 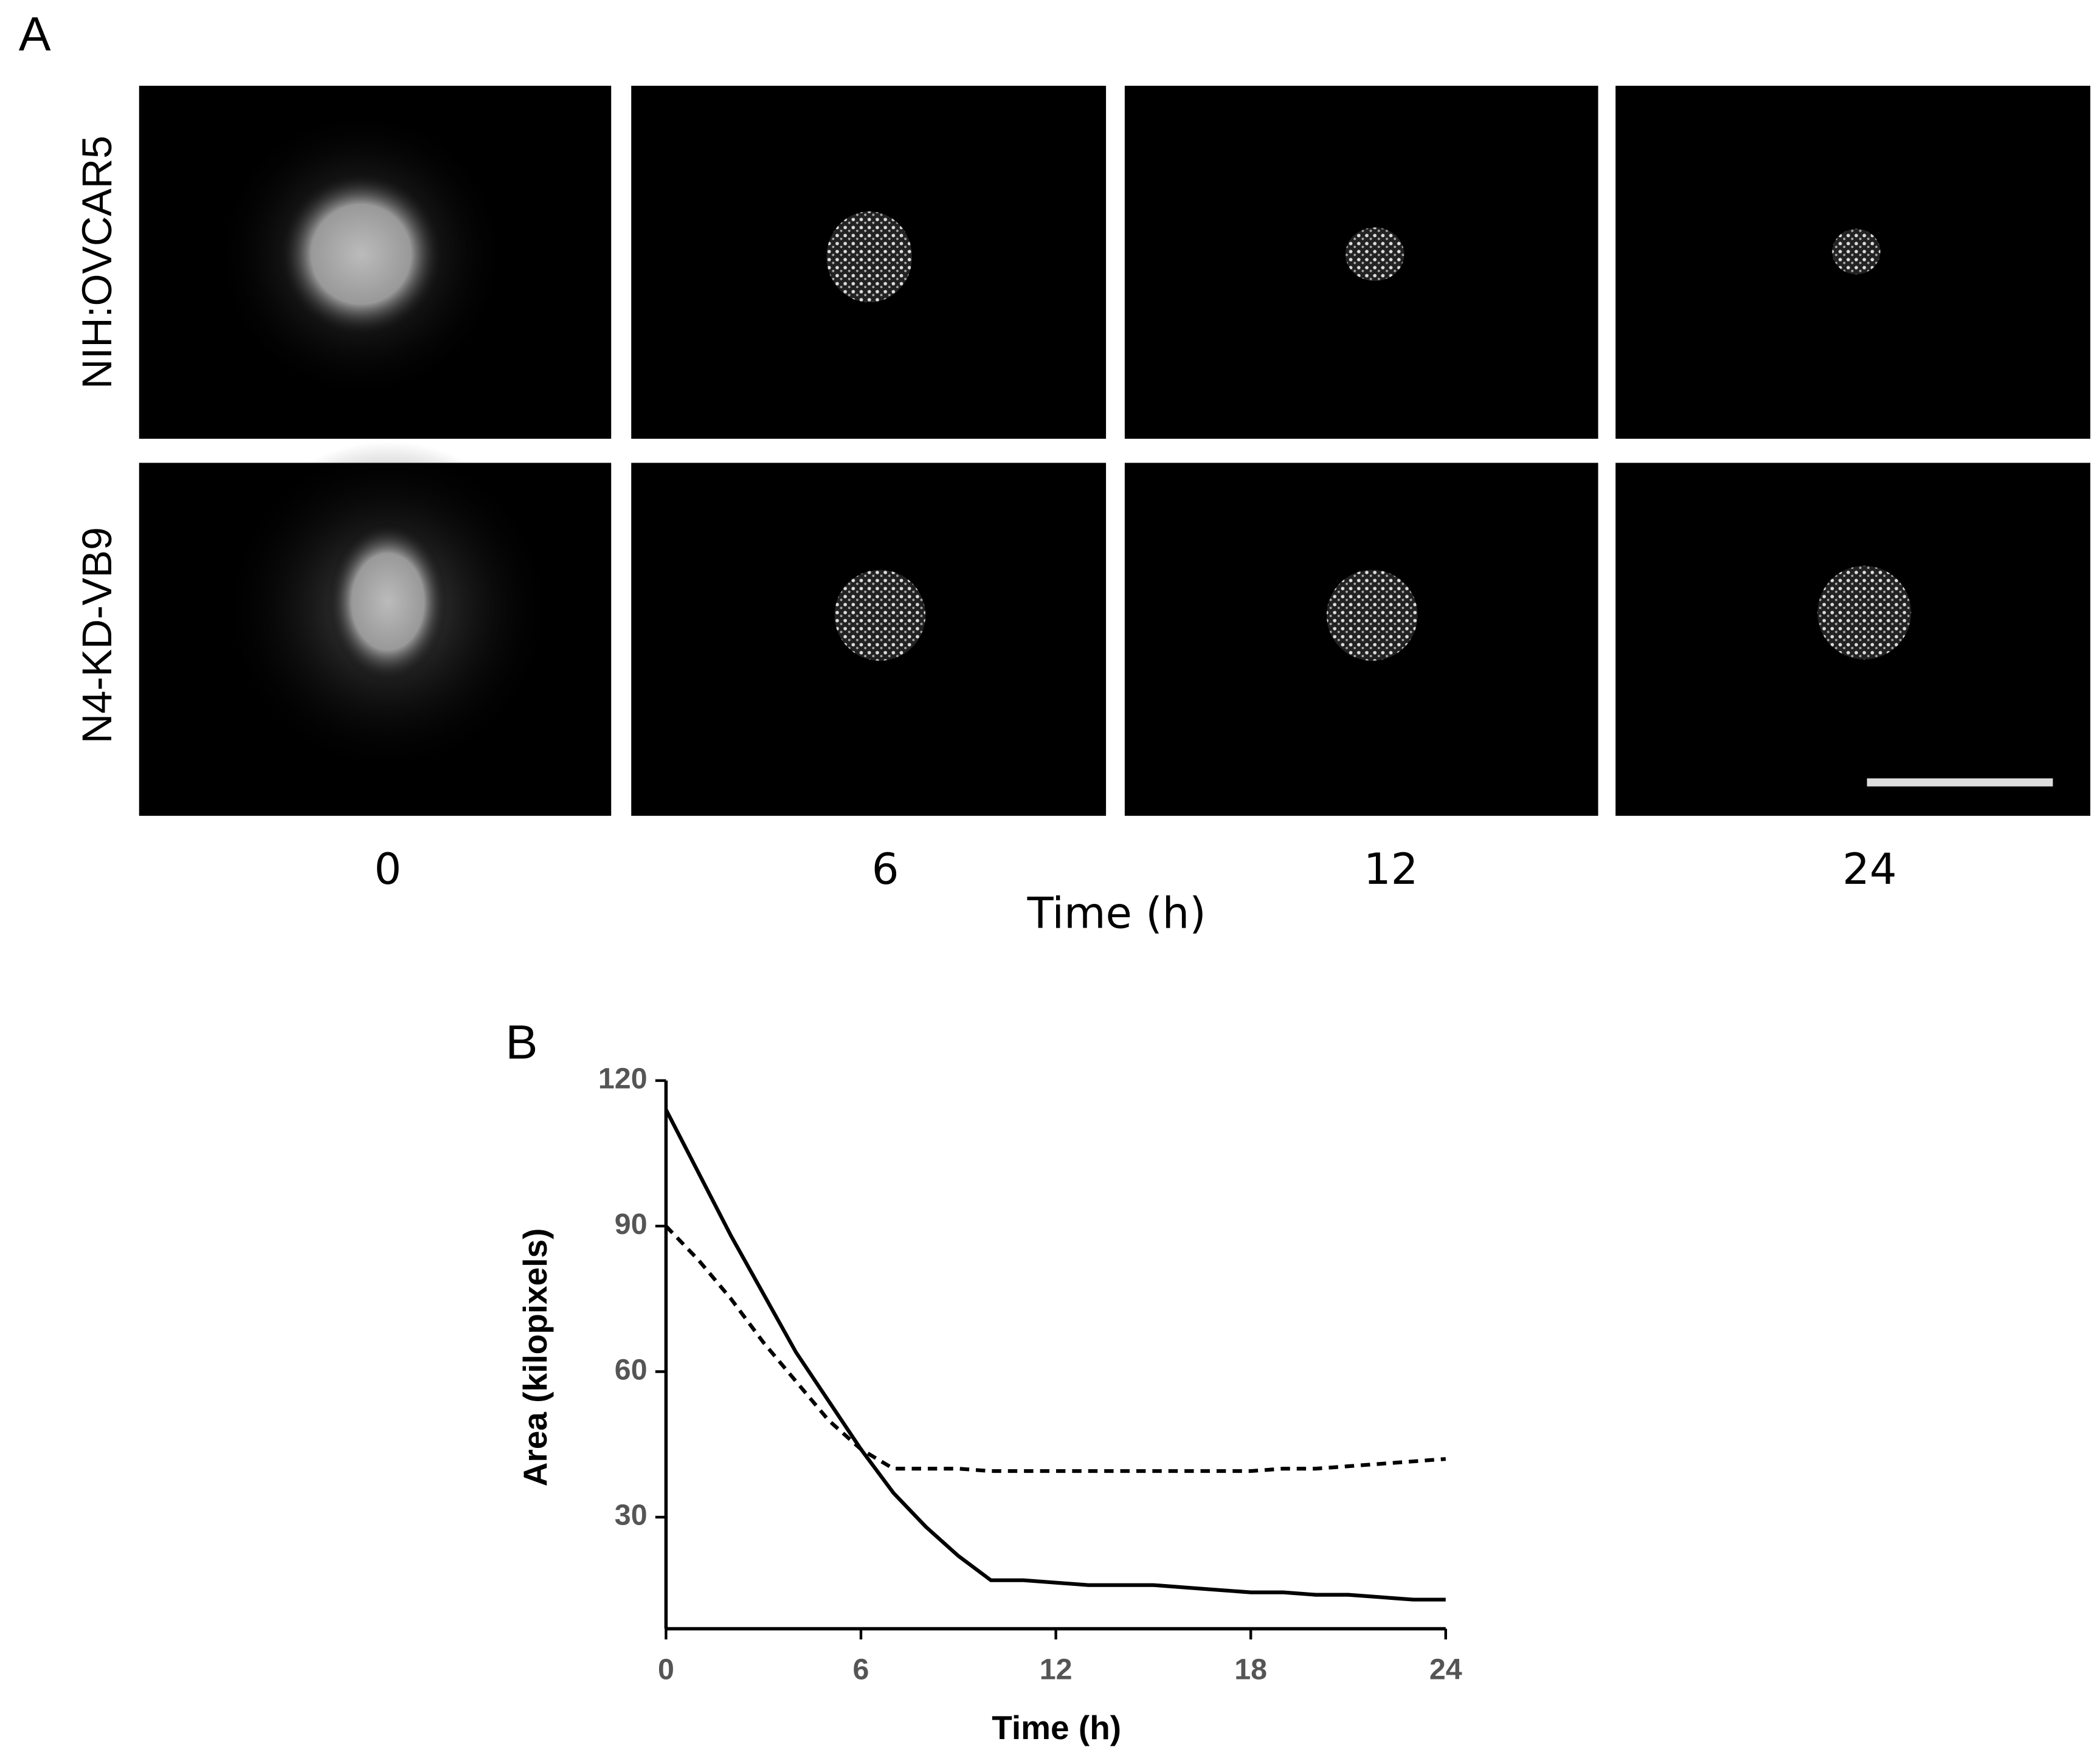 What do you see at coordinates (1056, 1727) in the screenshot?
I see `x-axis-title: Time (h)` at bounding box center [1056, 1727].